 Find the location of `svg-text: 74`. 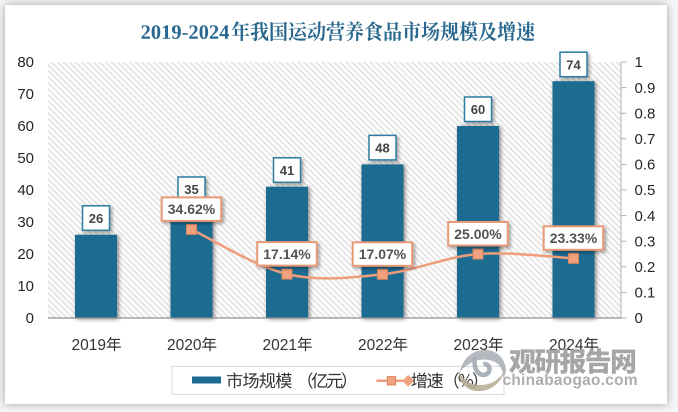

svg-text: 74 is located at coordinates (573, 64).